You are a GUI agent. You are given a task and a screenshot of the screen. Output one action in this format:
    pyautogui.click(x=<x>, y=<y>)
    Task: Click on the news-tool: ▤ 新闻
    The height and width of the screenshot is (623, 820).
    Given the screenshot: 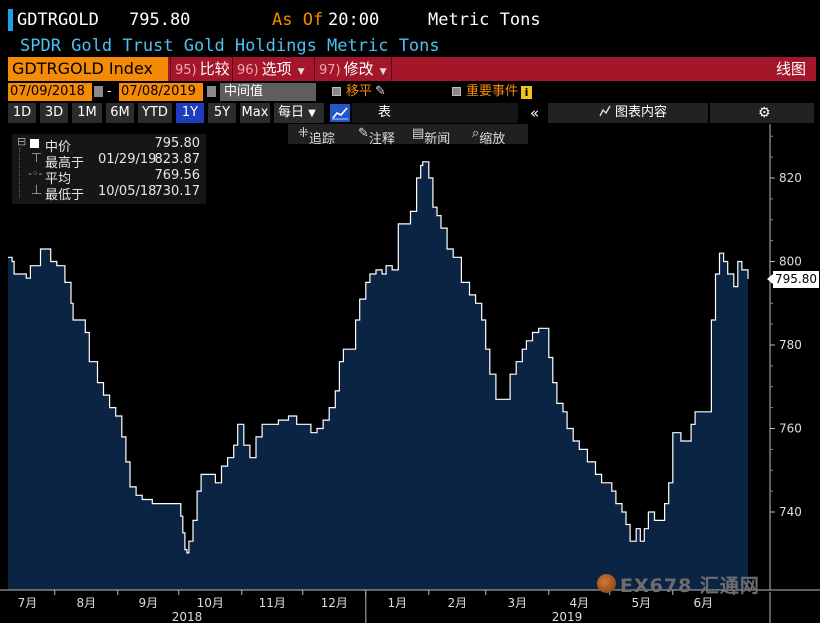 What is the action you would take?
    pyautogui.click(x=431, y=136)
    